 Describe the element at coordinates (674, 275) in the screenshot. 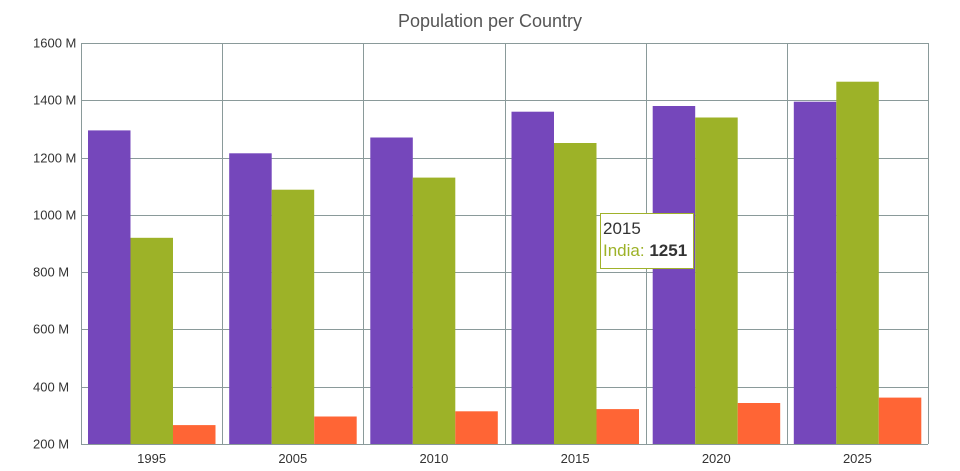

I see `bar-china-2020` at that location.